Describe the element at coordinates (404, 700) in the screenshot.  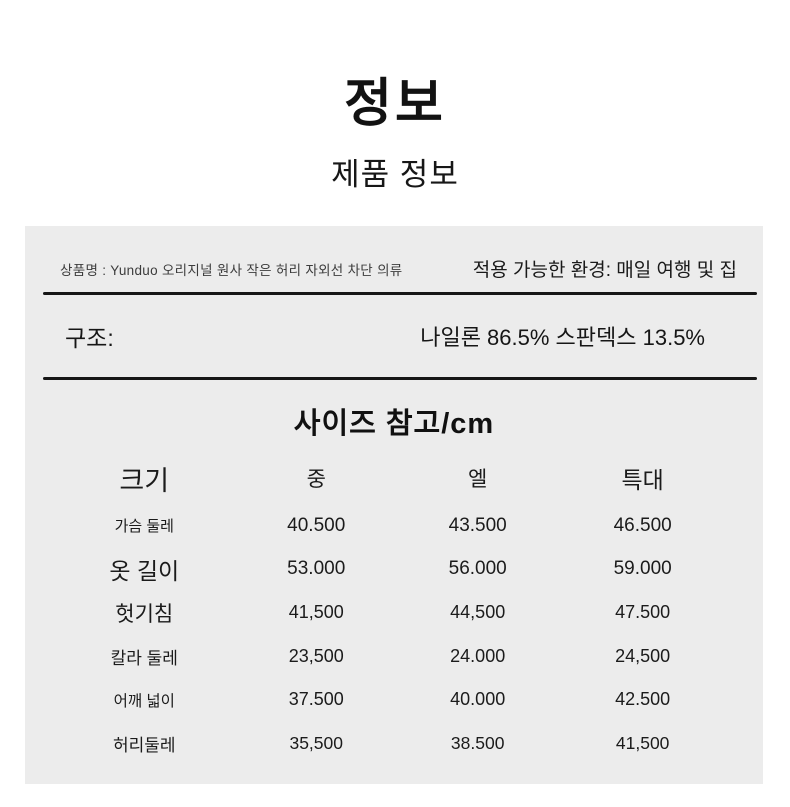
I see `table-row-shoulder: 어깨 넓이 37.500 40.000 42.500` at that location.